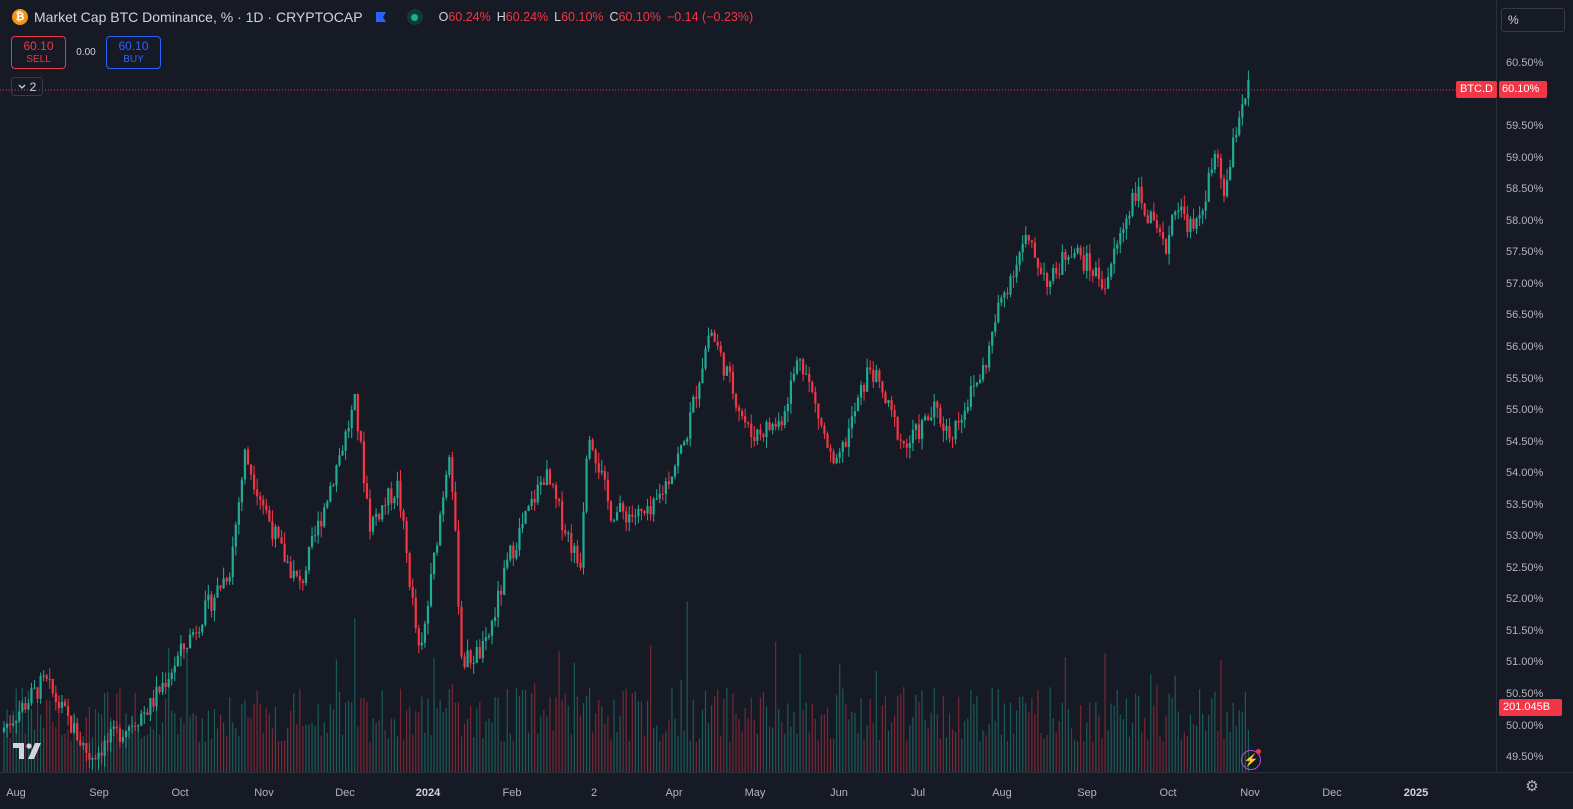  Describe the element at coordinates (381, 17) in the screenshot. I see `flag-icon` at that location.